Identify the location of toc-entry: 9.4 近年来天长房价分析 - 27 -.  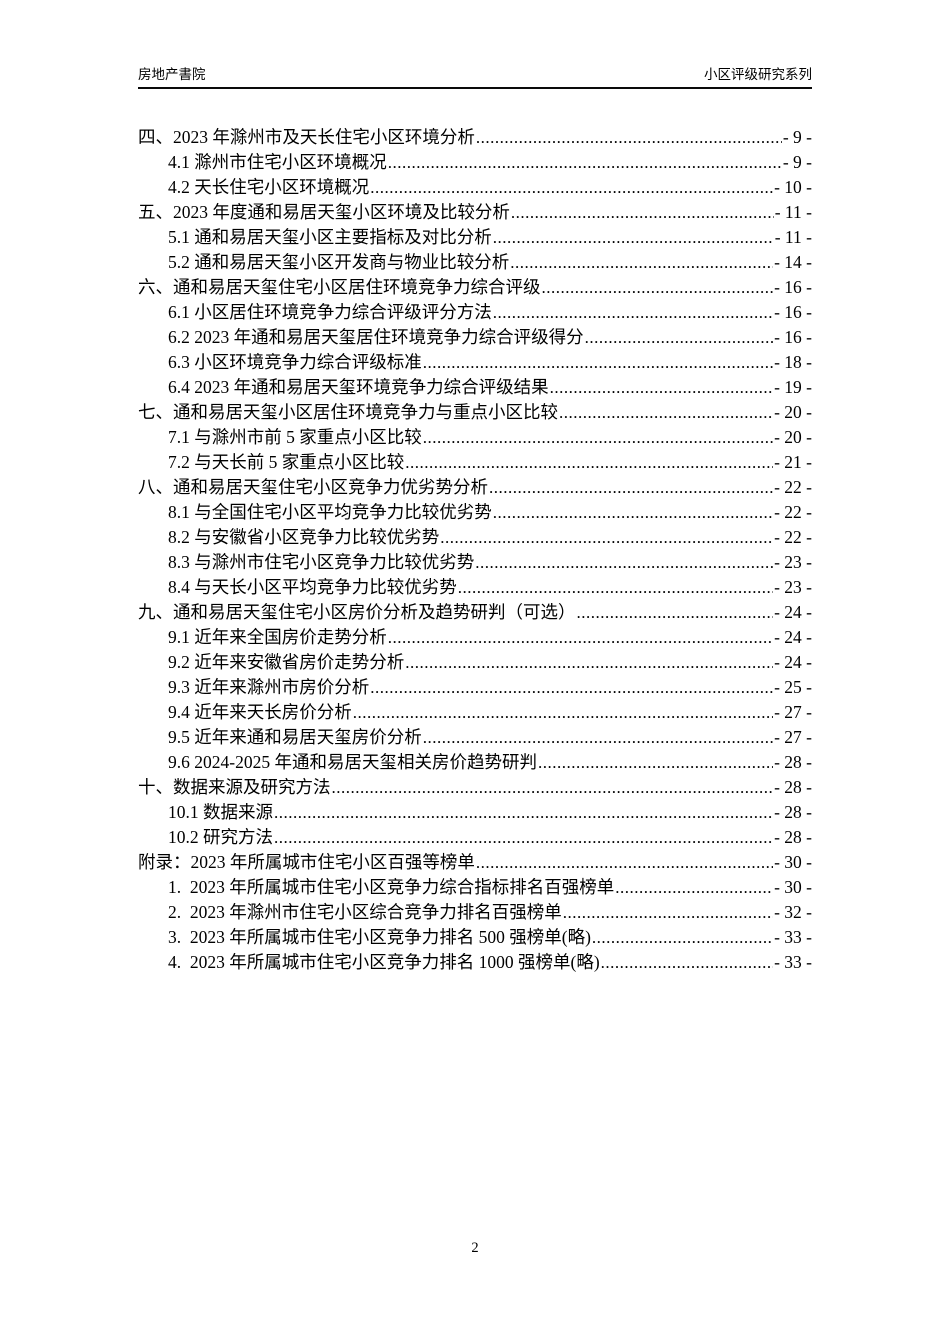
(475, 712).